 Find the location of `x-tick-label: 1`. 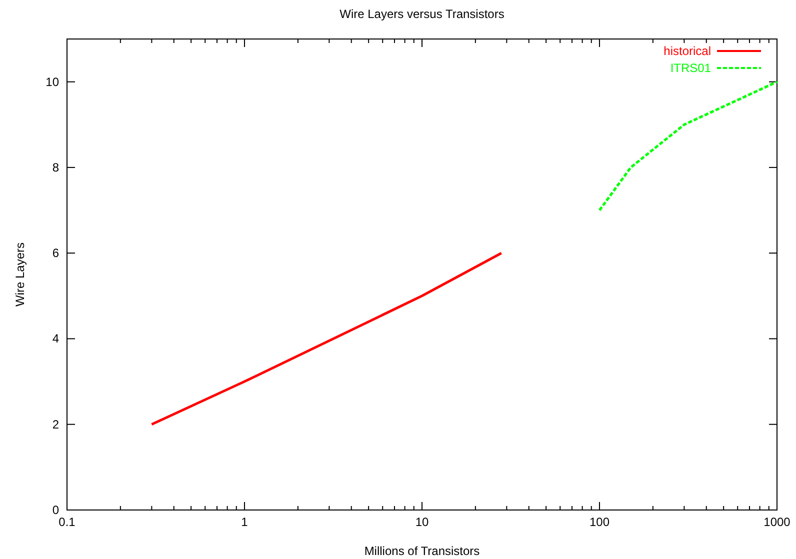

x-tick-label: 1 is located at coordinates (244, 522).